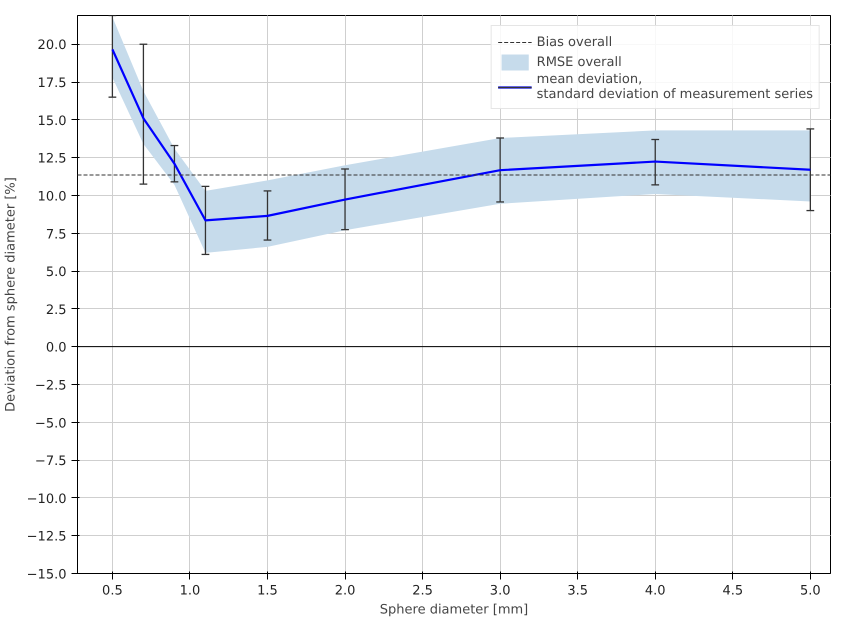  Describe the element at coordinates (454, 610) in the screenshot. I see `x-axis-title: Sphere diameter [mm]` at that location.